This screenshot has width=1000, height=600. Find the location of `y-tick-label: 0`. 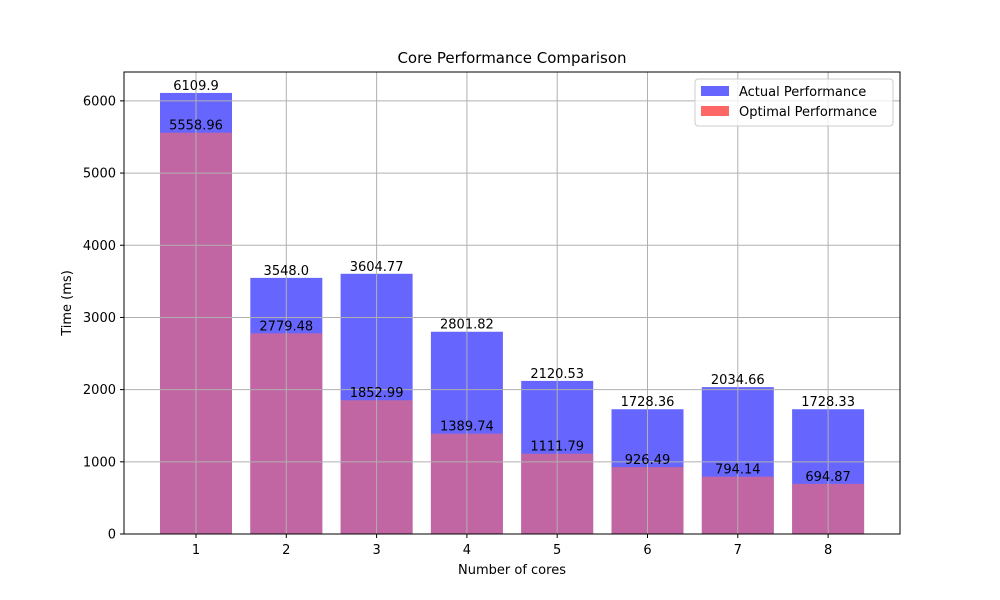

y-tick-label: 0 is located at coordinates (112, 535).